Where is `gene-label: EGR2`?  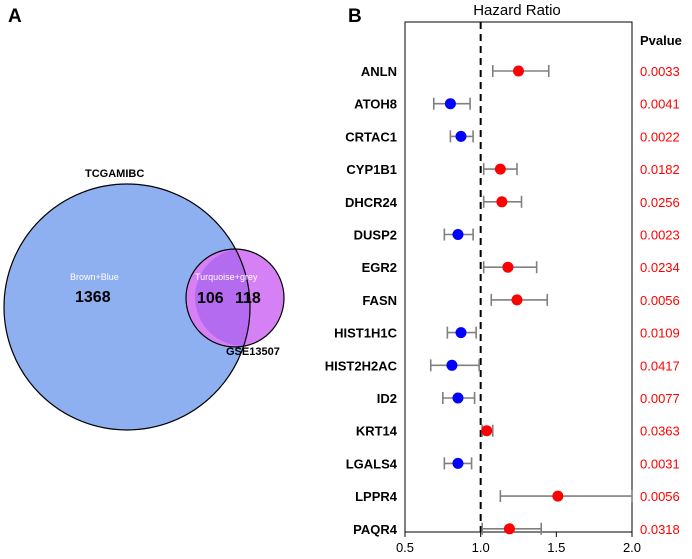
gene-label: EGR2 is located at coordinates (379, 267).